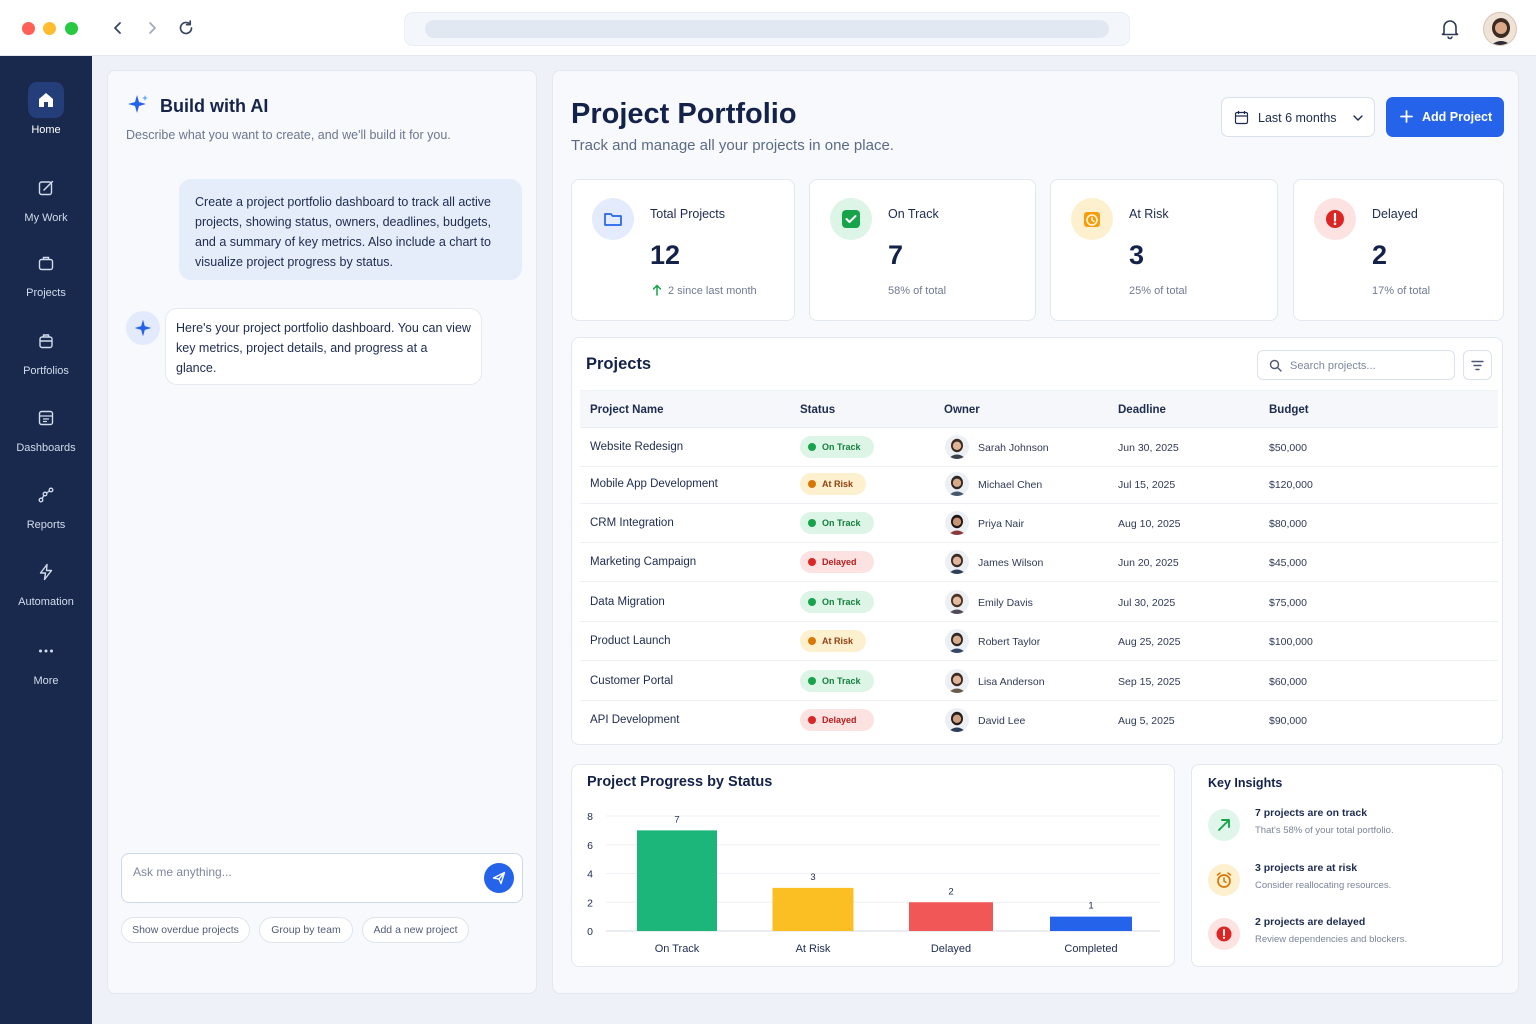 The image size is (1536, 1024). Describe the element at coordinates (1311, 813) in the screenshot. I see `insight-title: 7 projects are on track` at that location.